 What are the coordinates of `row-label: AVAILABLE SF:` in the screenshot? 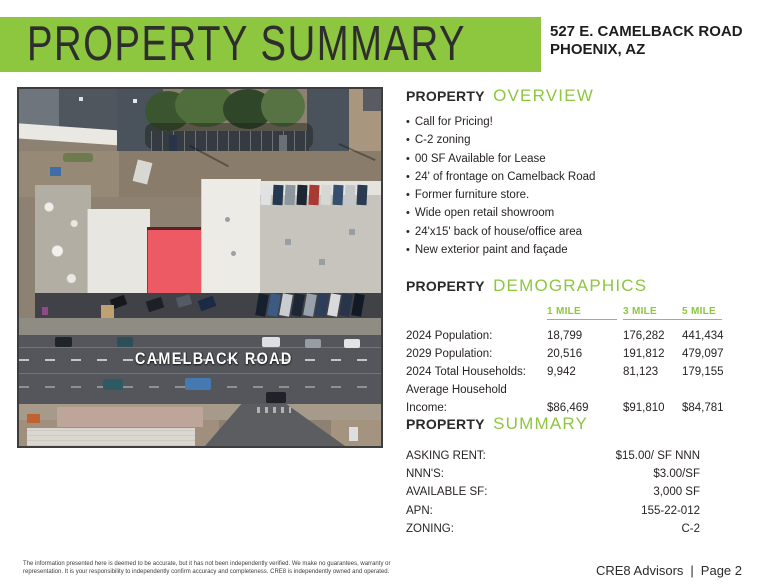 It's located at (447, 492).